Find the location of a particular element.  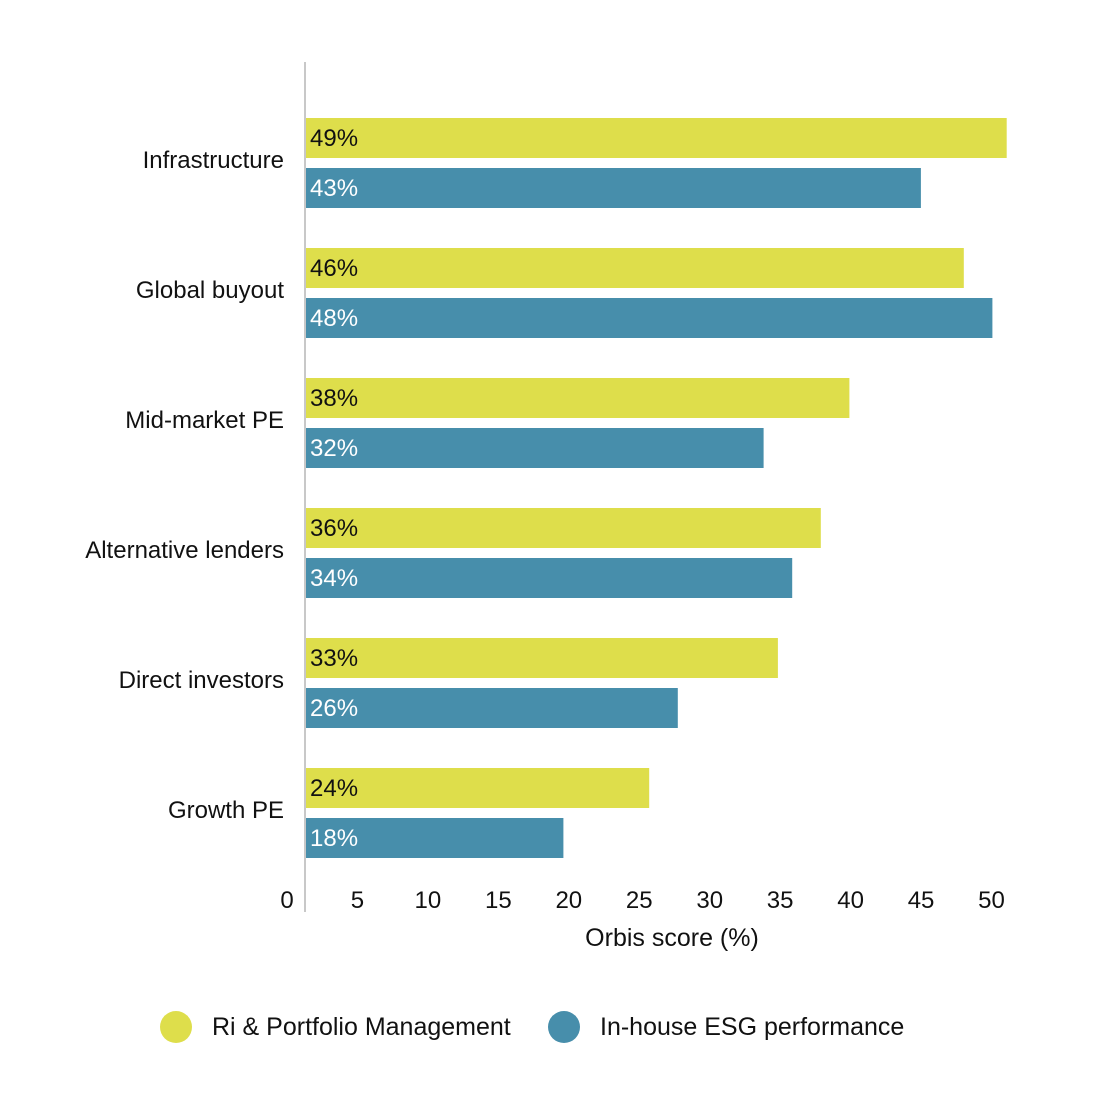

x-tick-label: 25 is located at coordinates (639, 900).